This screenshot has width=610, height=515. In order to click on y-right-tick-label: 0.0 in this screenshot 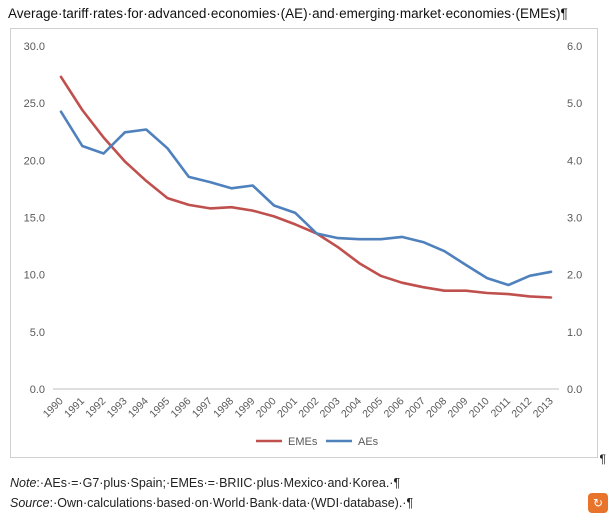, I will do `click(574, 390)`.